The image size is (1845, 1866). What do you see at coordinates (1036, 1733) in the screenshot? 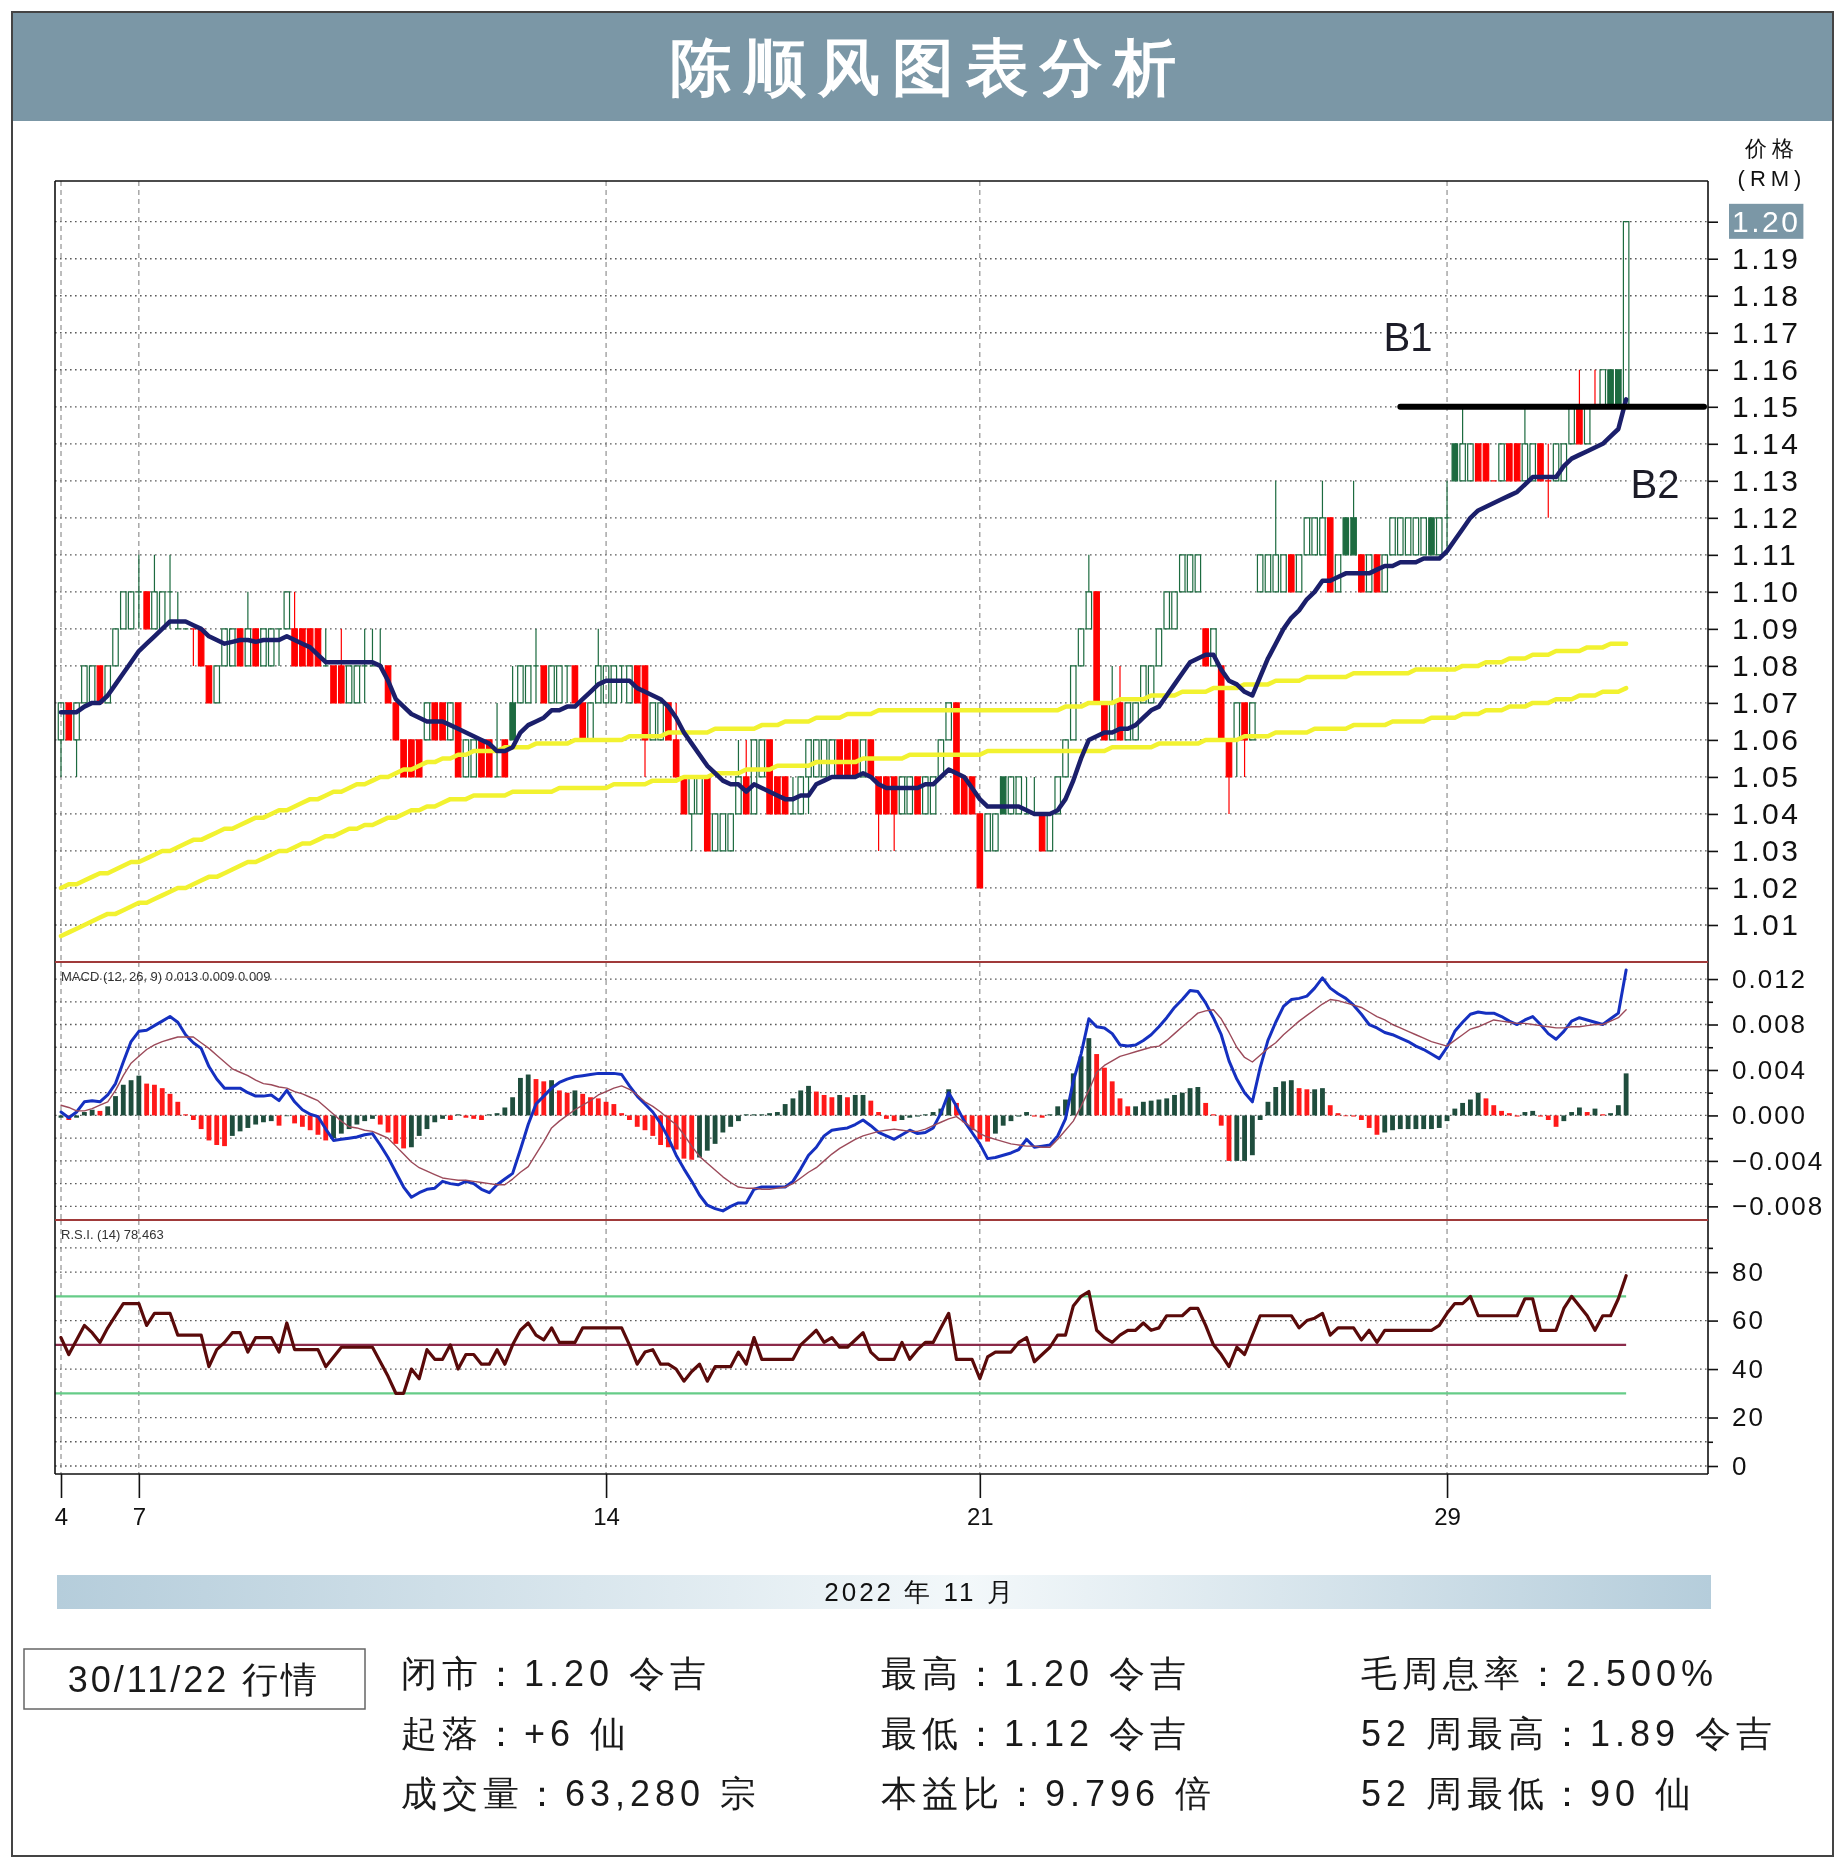
I see `text: 最低：1.12 令吉` at bounding box center [1036, 1733].